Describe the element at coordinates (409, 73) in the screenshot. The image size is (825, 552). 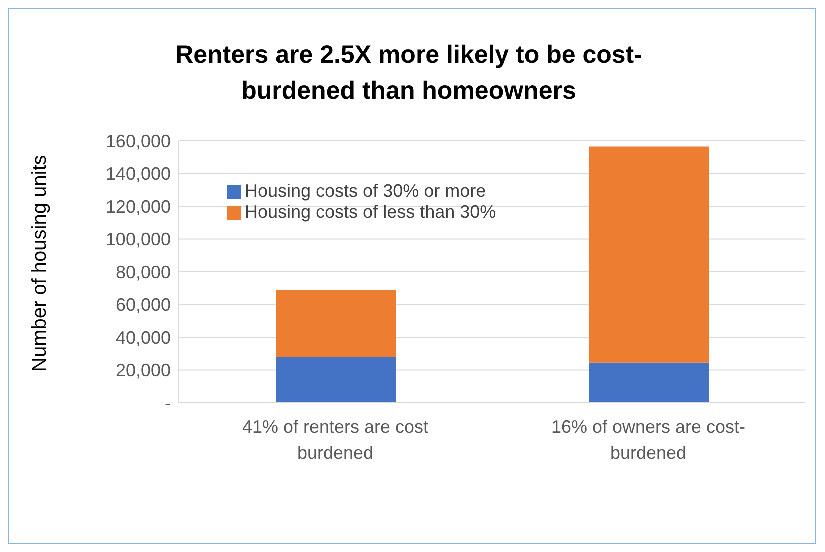
I see `chart-title: Renters are 2.5X more likely to be cost-burdened than homeowners` at that location.